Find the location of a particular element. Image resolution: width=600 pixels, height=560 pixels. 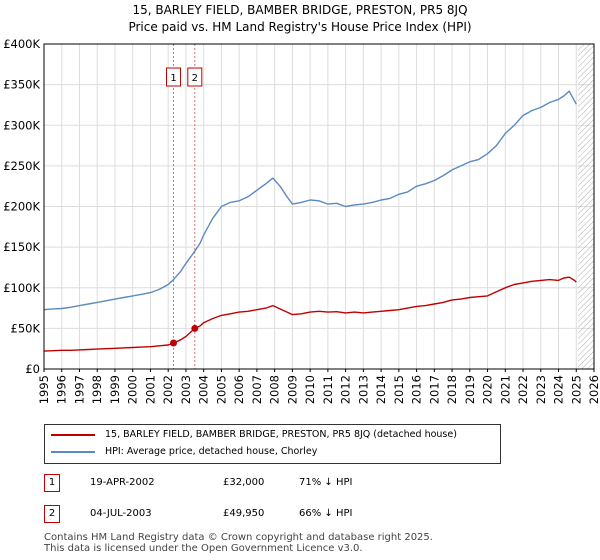

x-tick-label: 1995 is located at coordinates (44, 389).